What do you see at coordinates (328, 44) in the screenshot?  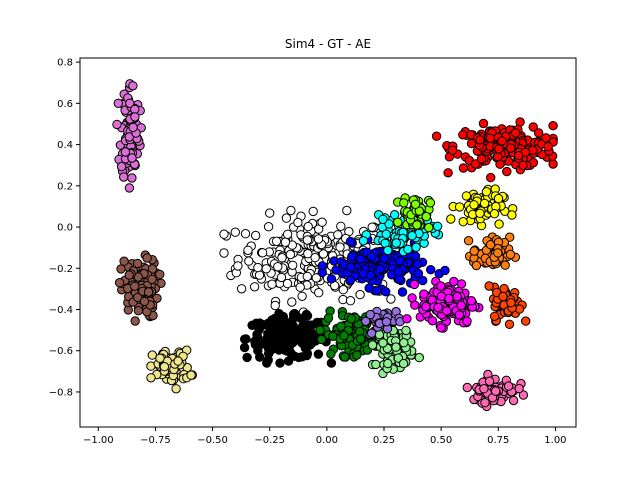 I see `chart-title: Sim4 - GT - AE` at bounding box center [328, 44].